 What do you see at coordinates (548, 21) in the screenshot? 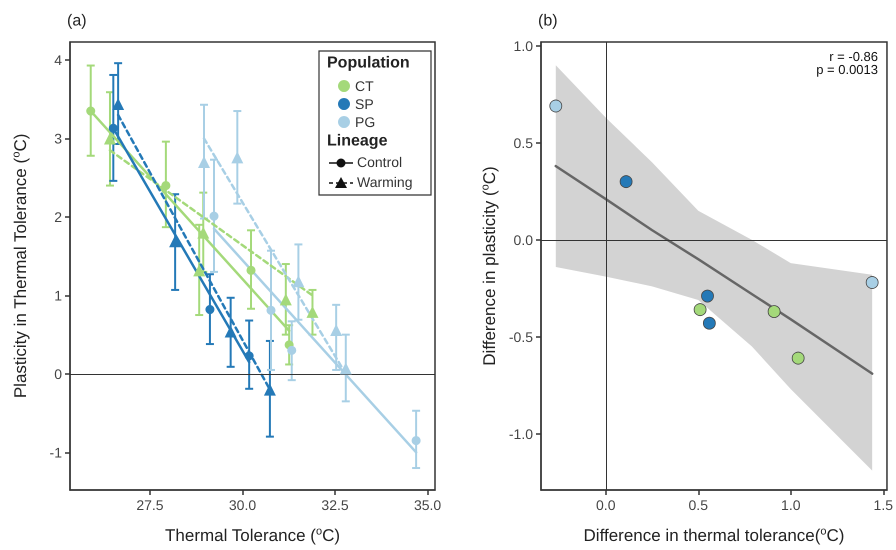
I see `chart-title: (b)` at bounding box center [548, 21].